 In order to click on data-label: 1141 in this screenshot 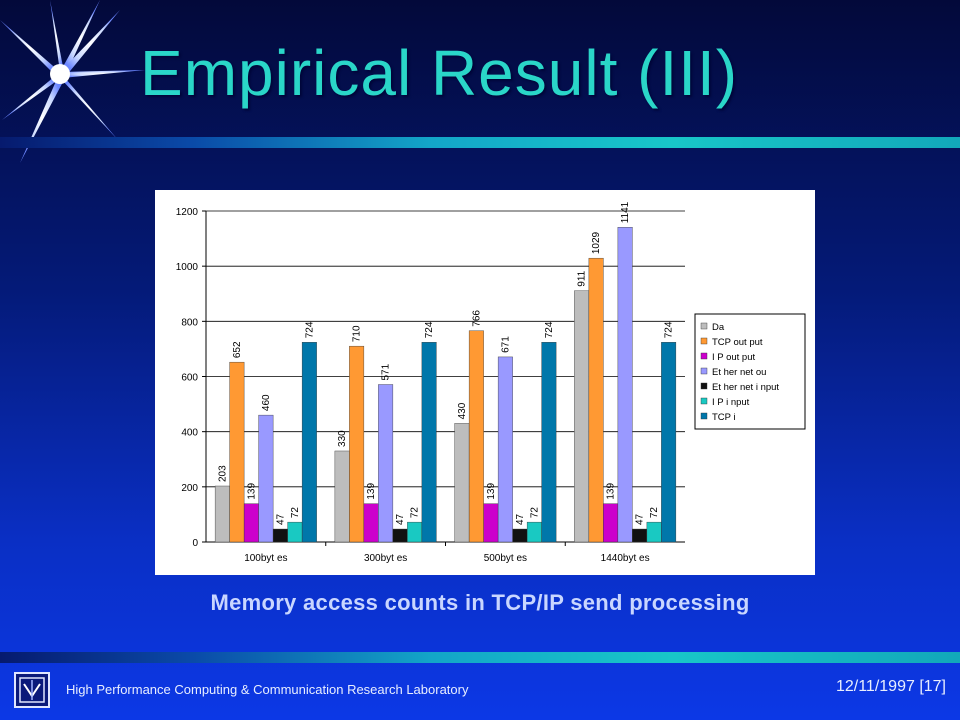, I will do `click(625, 212)`.